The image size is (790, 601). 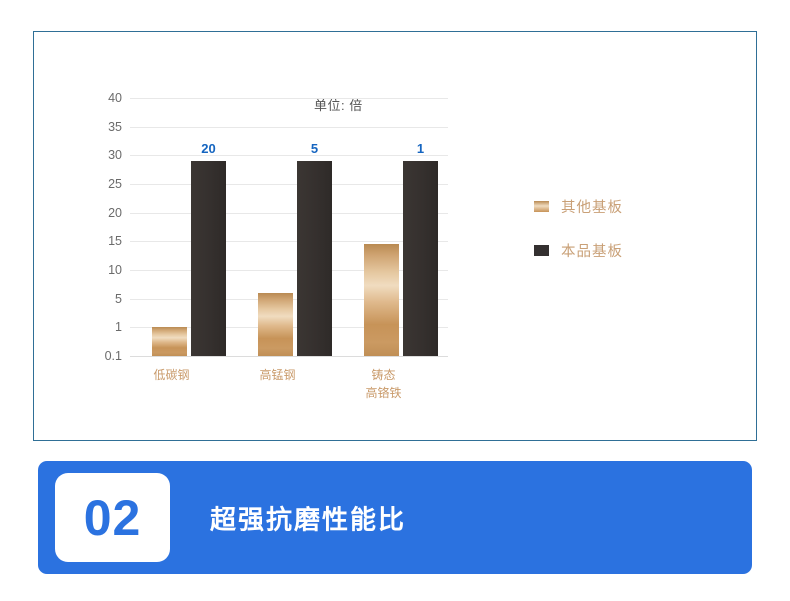 What do you see at coordinates (314, 149) in the screenshot?
I see `bar-data-label: 5` at bounding box center [314, 149].